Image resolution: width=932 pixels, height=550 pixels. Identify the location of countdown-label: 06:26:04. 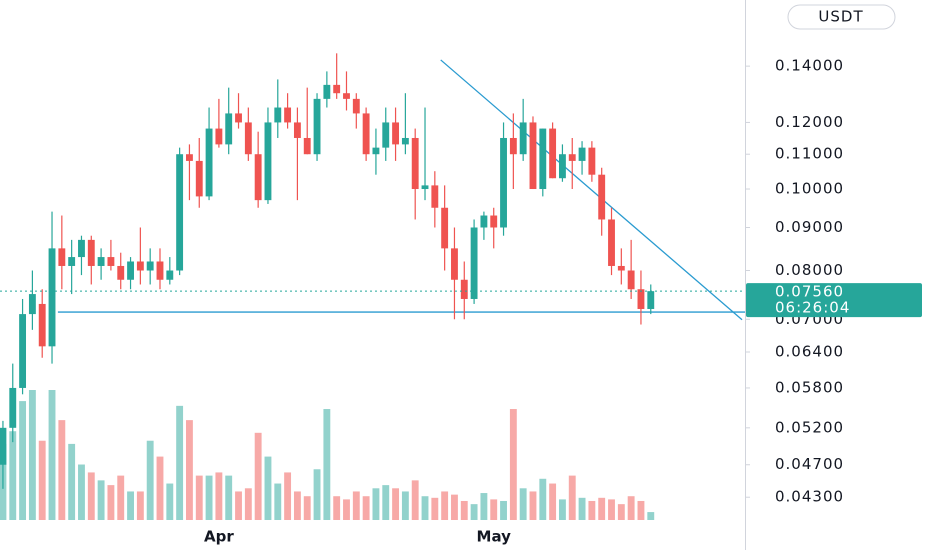
(812, 308).